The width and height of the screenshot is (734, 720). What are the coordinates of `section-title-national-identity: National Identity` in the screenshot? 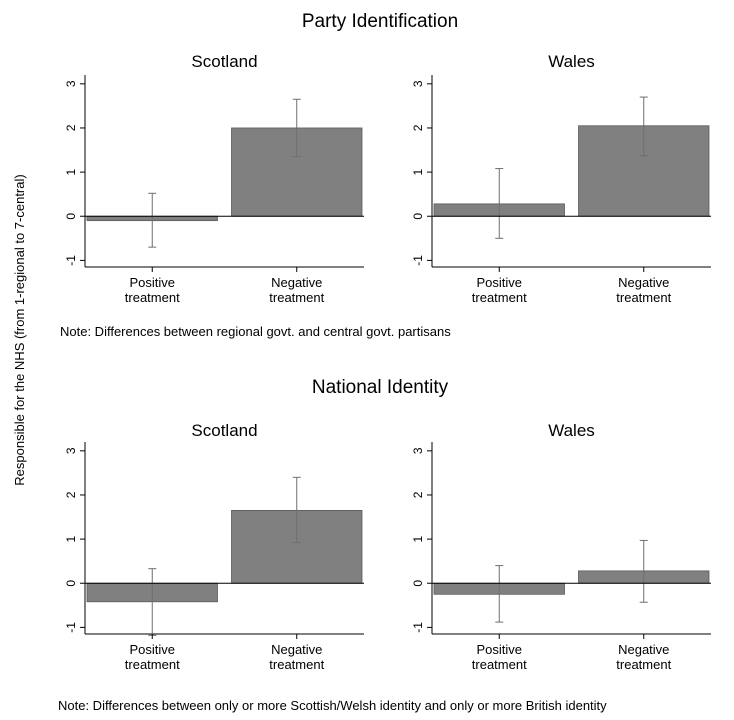 It's located at (380, 387).